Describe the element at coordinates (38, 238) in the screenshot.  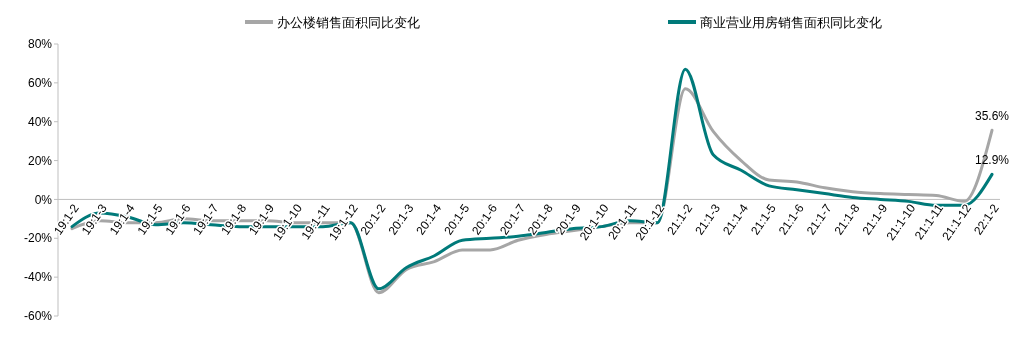
I see `y-tick-label: -20%` at that location.